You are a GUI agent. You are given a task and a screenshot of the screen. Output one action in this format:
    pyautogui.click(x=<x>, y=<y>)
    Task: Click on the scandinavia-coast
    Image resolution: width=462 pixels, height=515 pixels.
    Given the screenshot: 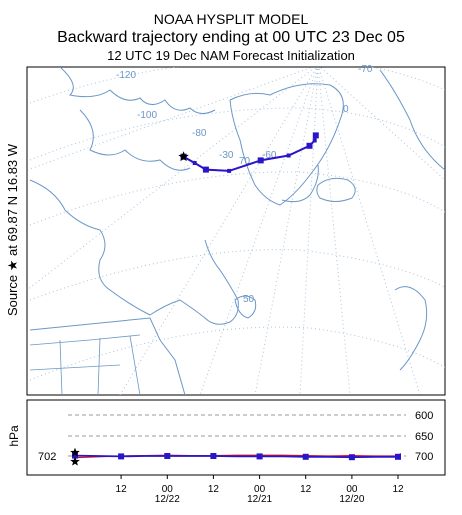 What is the action you would take?
    pyautogui.click(x=412, y=120)
    